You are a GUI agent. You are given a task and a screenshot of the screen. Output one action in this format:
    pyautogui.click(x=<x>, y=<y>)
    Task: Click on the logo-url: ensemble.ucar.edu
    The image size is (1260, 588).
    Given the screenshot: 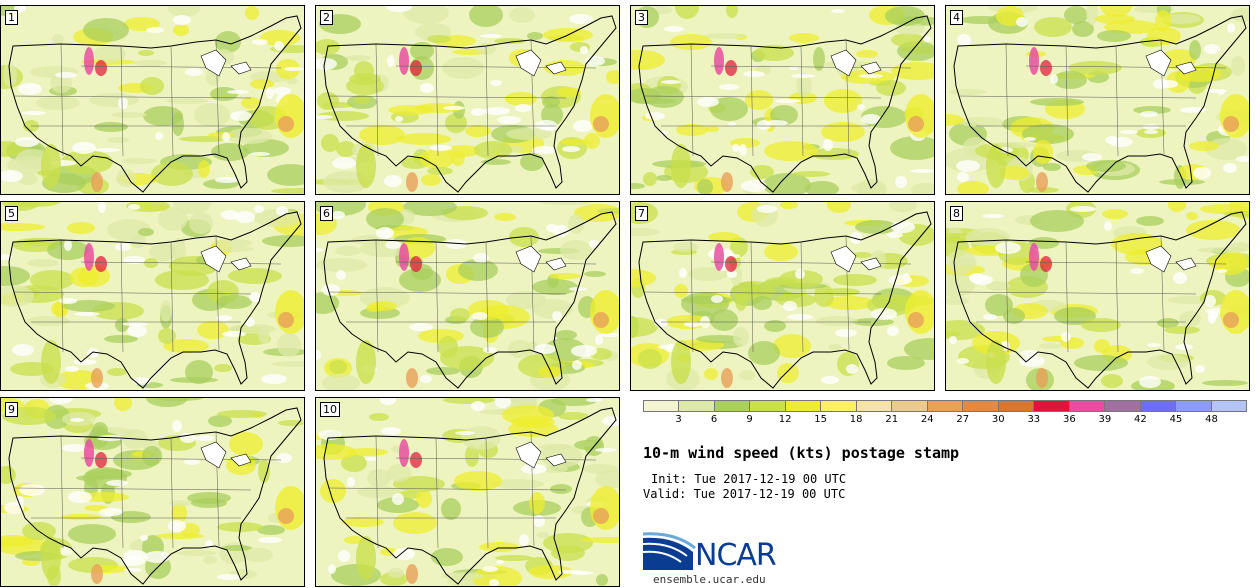 What is the action you would take?
    pyautogui.click(x=709, y=579)
    